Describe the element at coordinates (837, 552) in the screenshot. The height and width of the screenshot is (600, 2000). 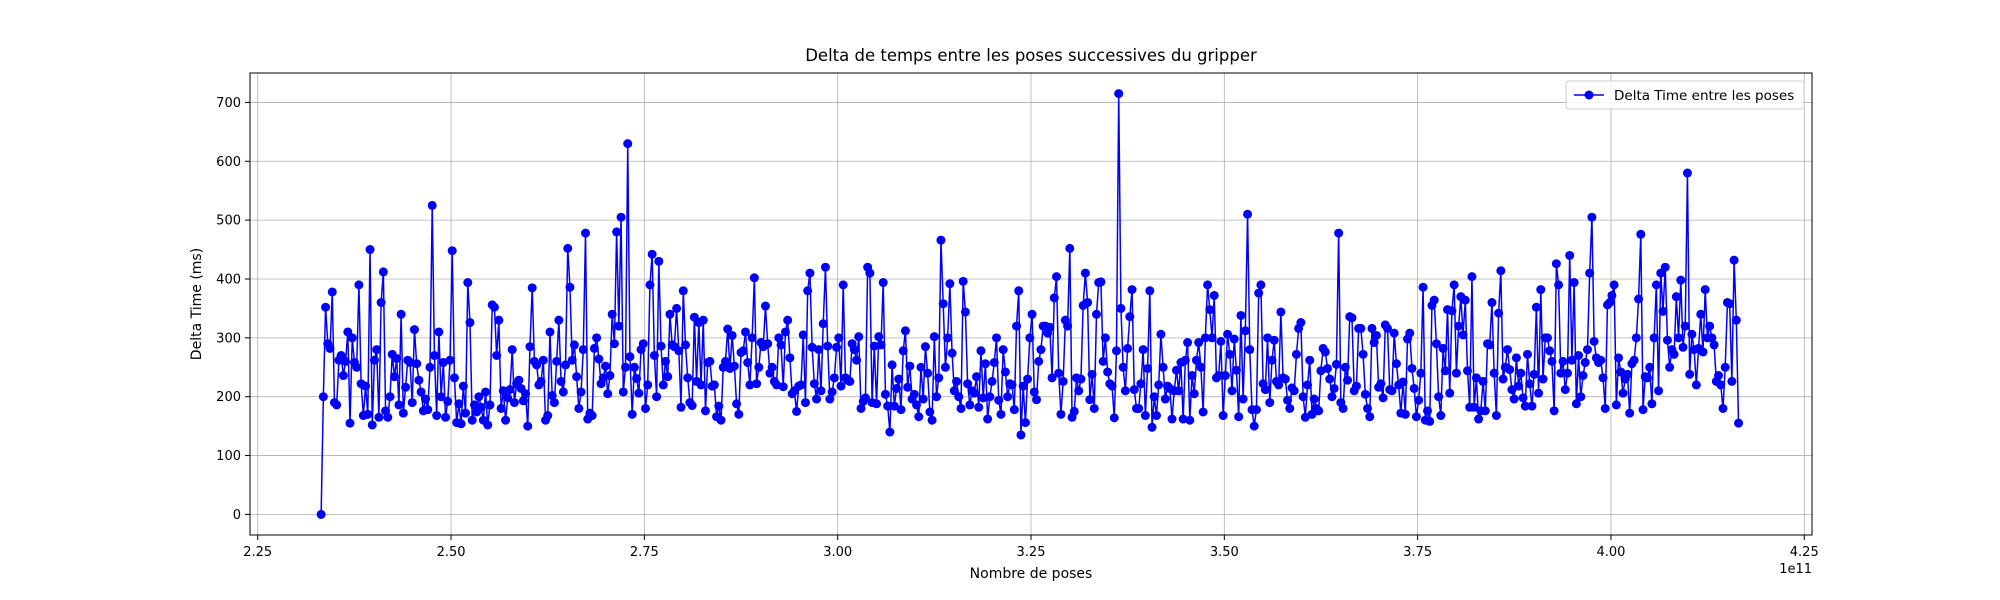
I see `x-tick-label: 3.00` at that location.